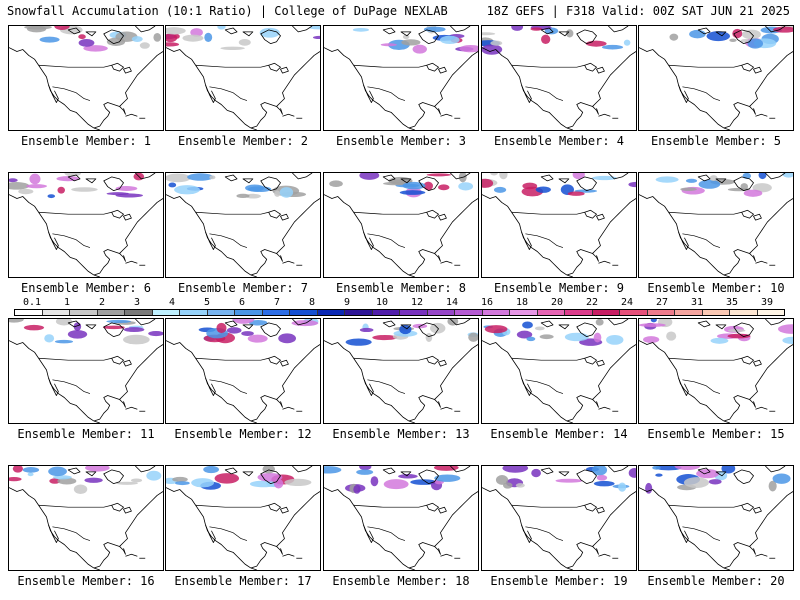 This screenshot has height=600, width=800. What do you see at coordinates (312, 302) in the screenshot?
I see `colorbar-tick-label: 8` at bounding box center [312, 302].